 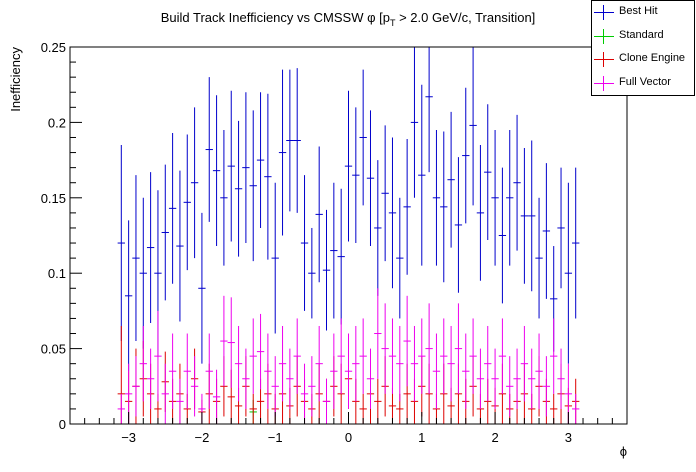 I want to click on y-tick-label: 0.2, so click(x=57, y=122).